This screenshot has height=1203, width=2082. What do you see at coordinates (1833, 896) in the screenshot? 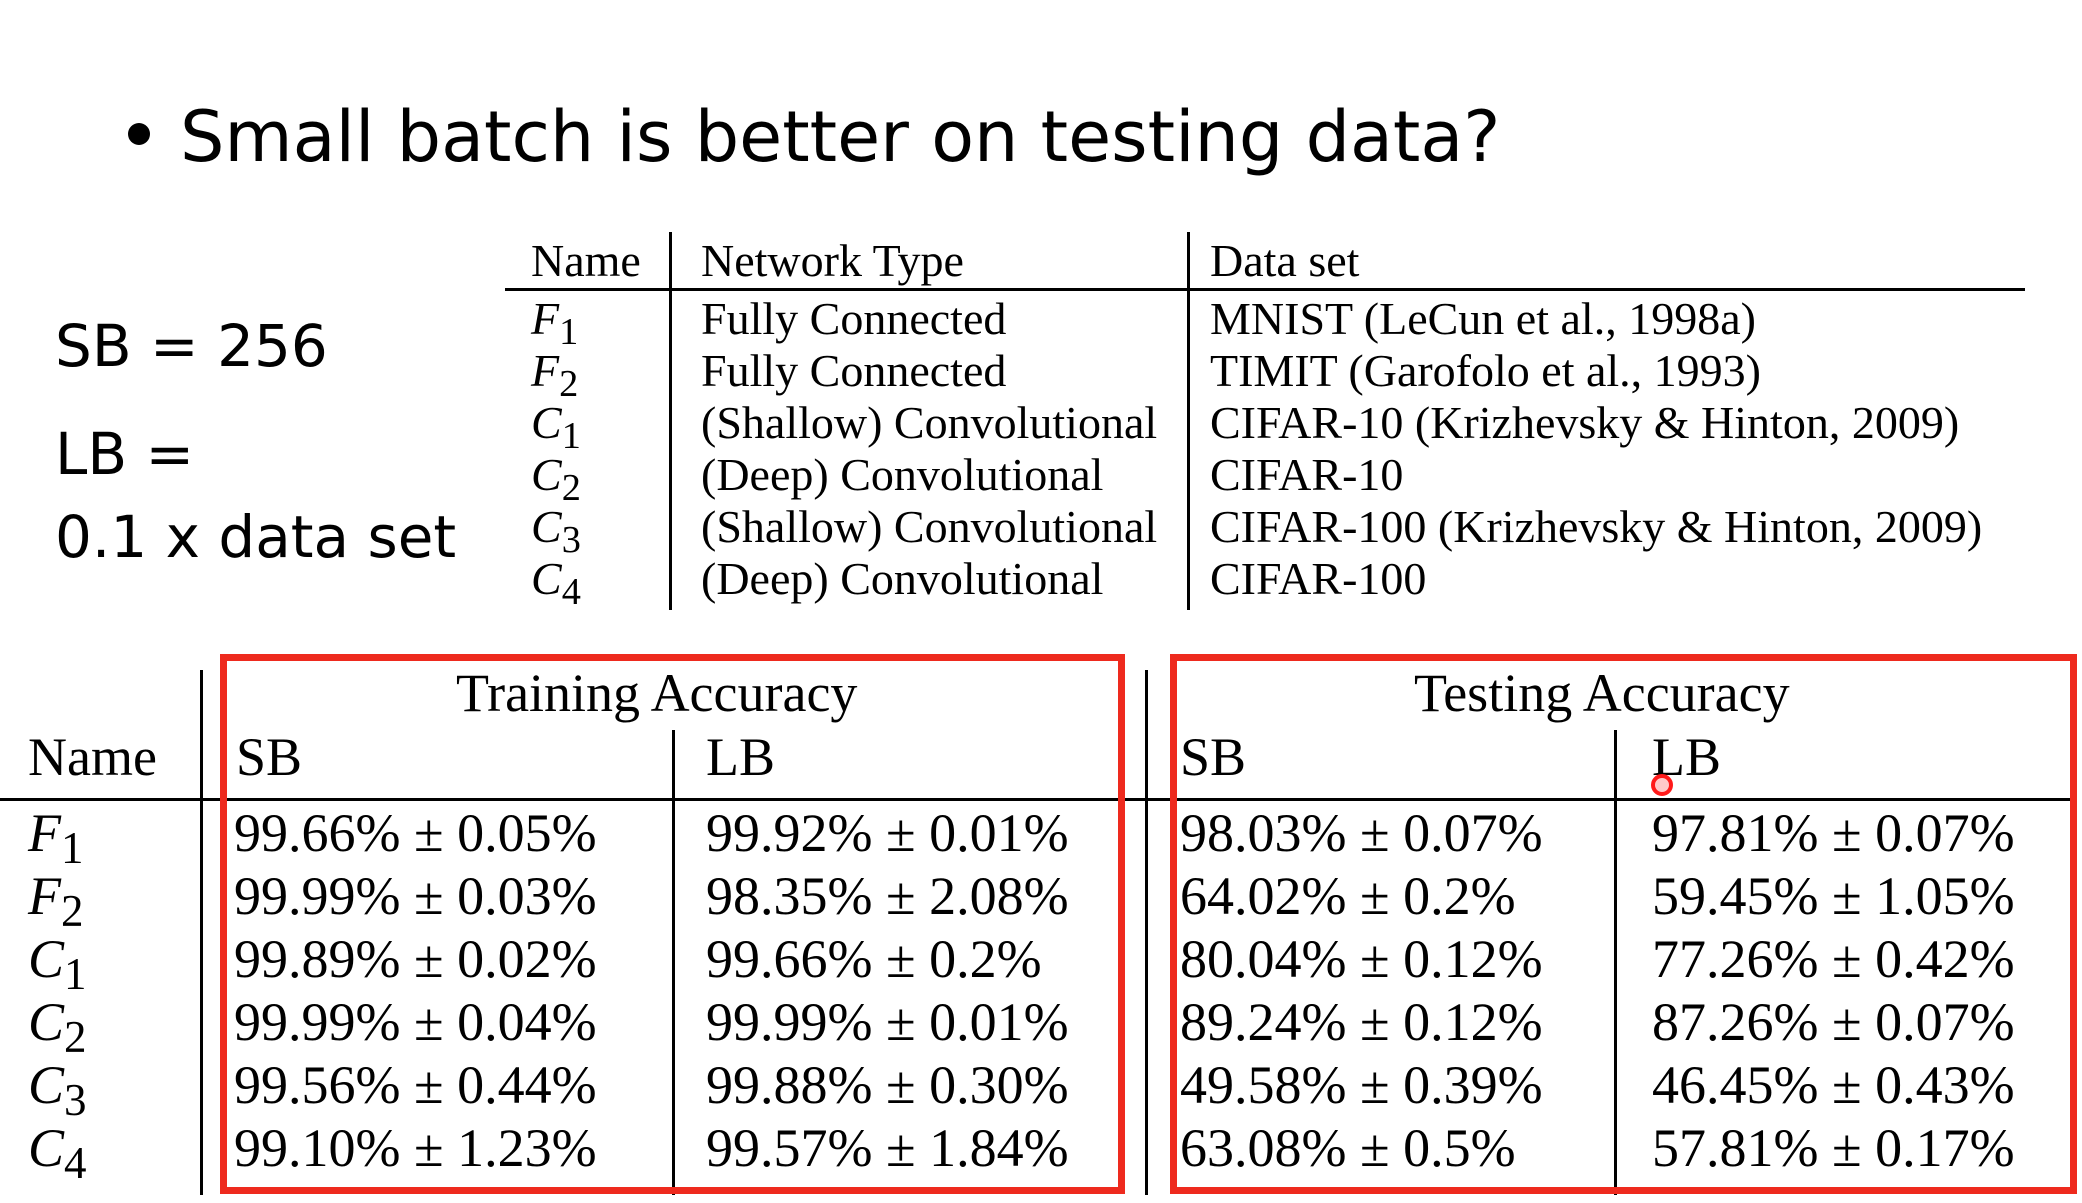
I see `test-lb-value: 59.45% ± 1.05%` at bounding box center [1833, 896].